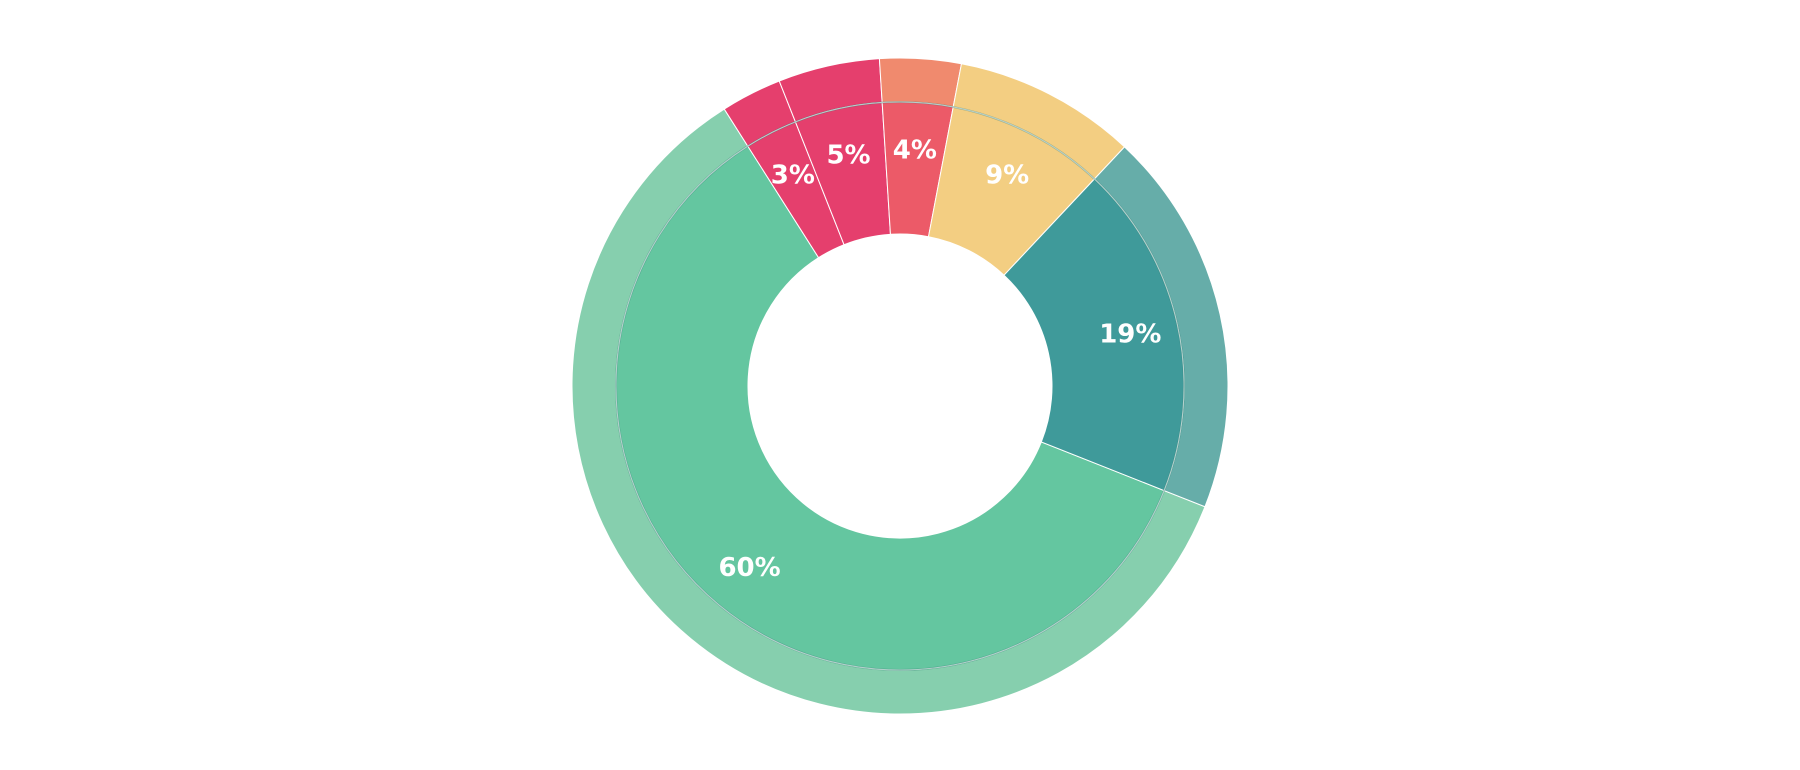 The height and width of the screenshot is (770, 1800). I want to click on slice, so click(1094, 335).